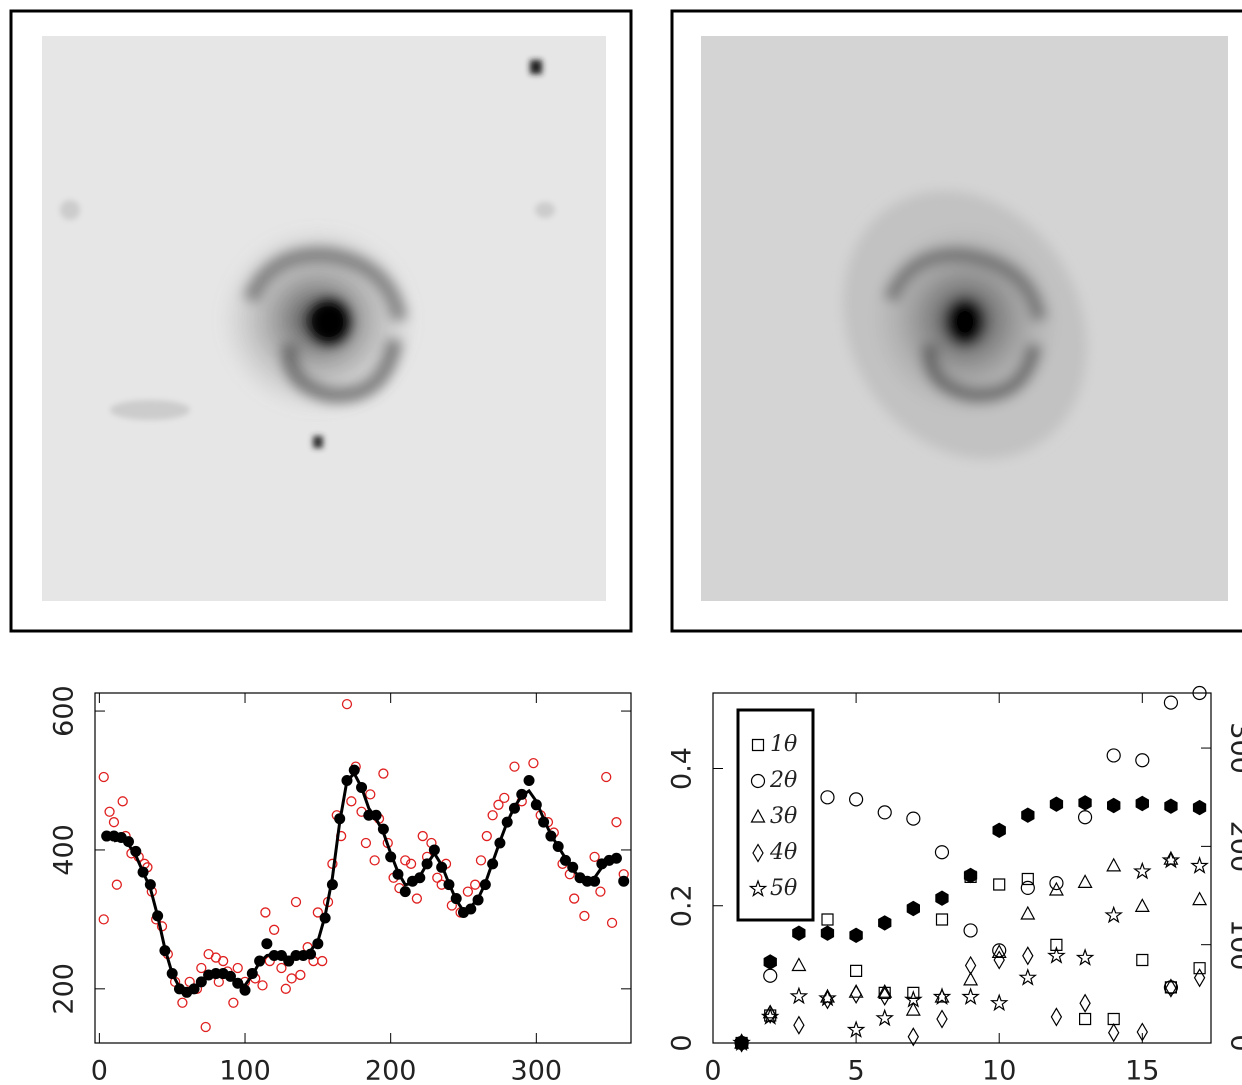 The width and height of the screenshot is (1242, 1085). What do you see at coordinates (965, 325) in the screenshot?
I see `galaxy-model` at bounding box center [965, 325].